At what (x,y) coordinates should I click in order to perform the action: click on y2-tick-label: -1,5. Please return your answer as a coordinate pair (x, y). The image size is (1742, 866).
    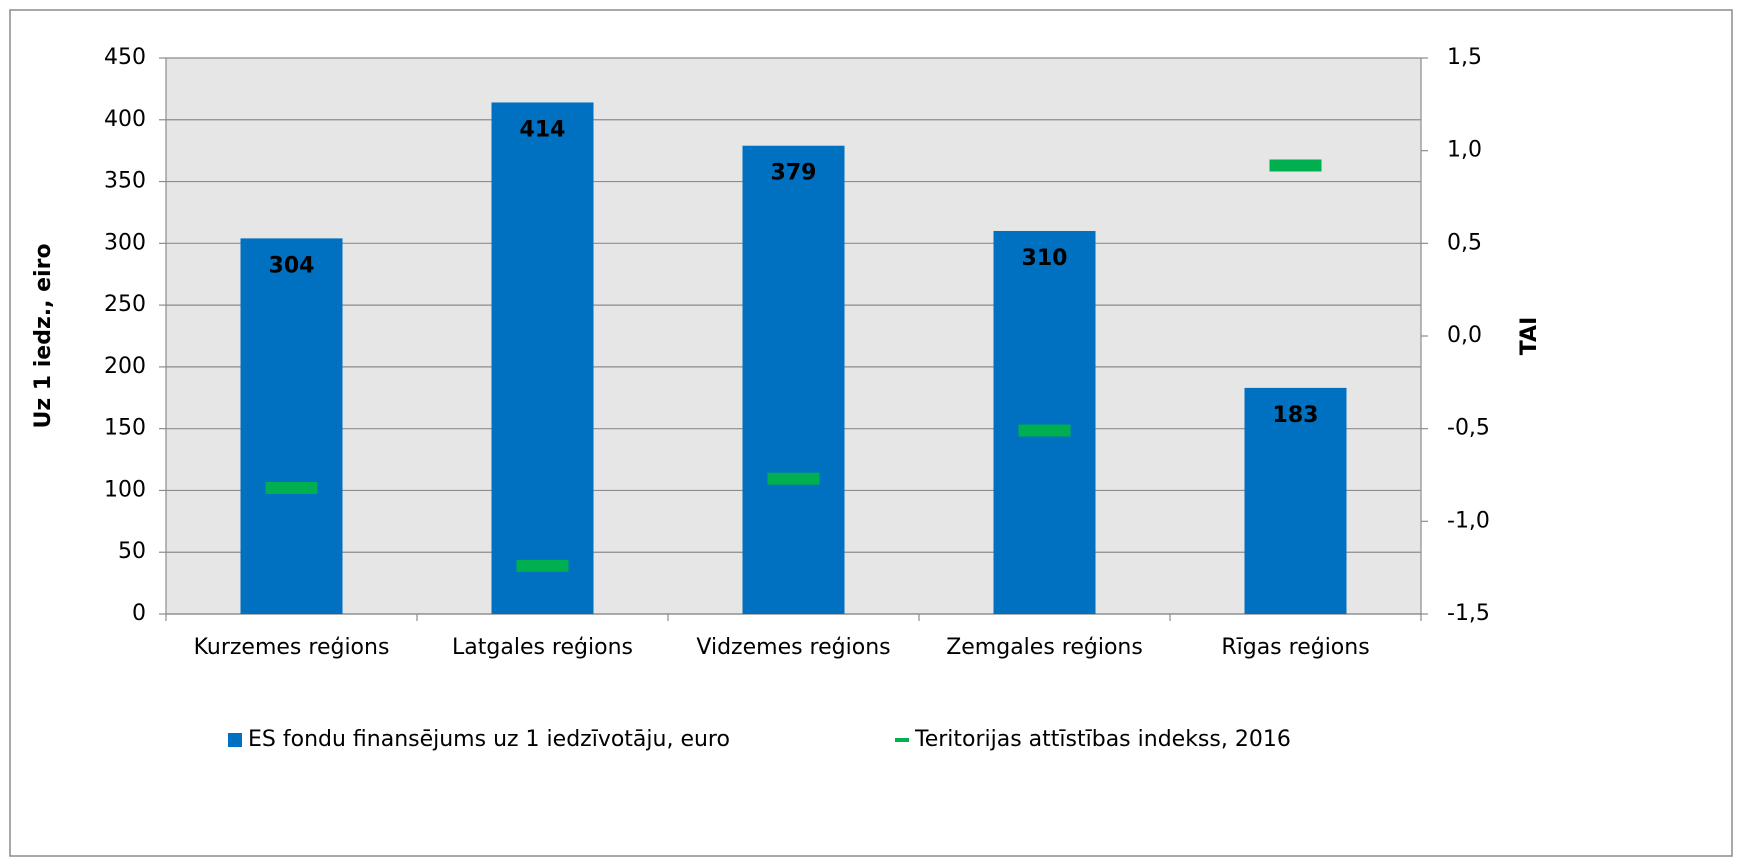
    Looking at the image, I should click on (1468, 613).